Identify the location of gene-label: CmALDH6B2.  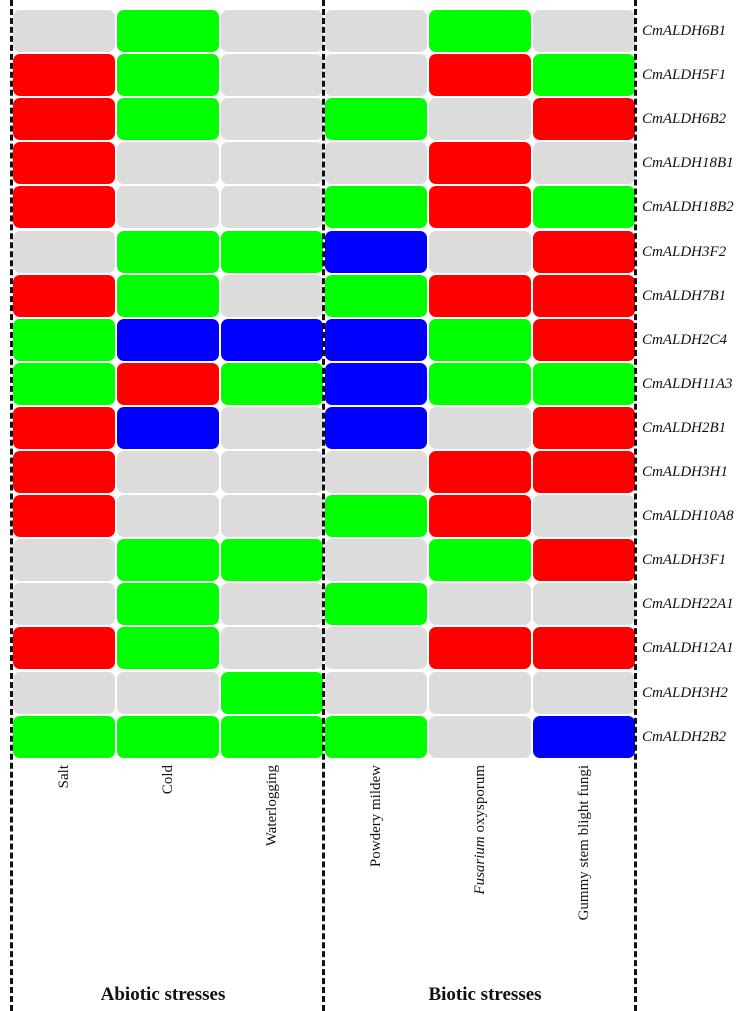
(684, 119).